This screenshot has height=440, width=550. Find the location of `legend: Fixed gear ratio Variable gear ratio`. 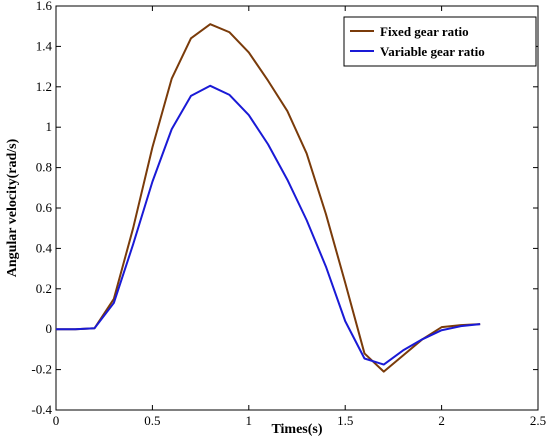

legend: Fixed gear ratio Variable gear ratio is located at coordinates (440, 41).